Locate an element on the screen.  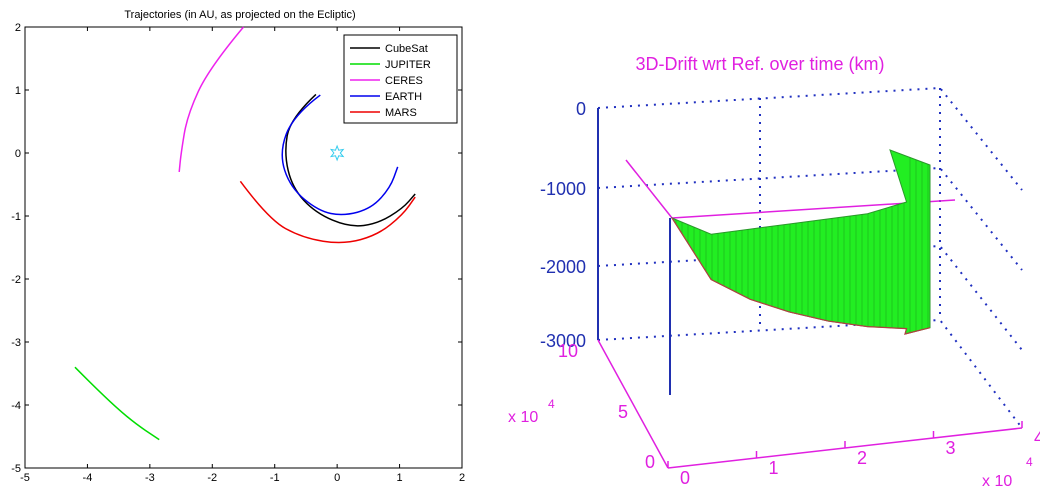
y-tick-label: -2 is located at coordinates (16, 280).